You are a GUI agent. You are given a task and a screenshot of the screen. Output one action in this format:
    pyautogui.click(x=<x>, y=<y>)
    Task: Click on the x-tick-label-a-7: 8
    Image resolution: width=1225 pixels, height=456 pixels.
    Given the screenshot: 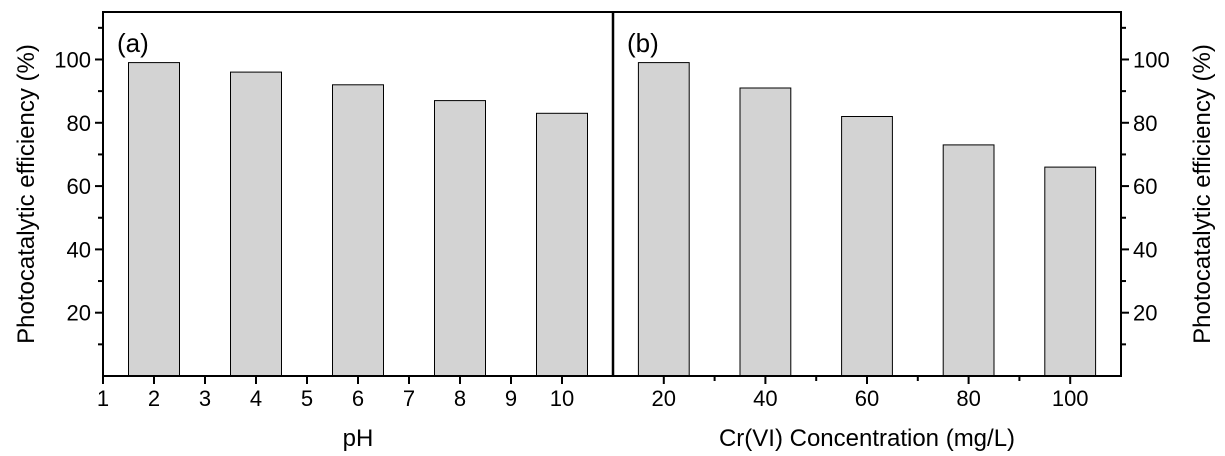 What is the action you would take?
    pyautogui.click(x=460, y=398)
    